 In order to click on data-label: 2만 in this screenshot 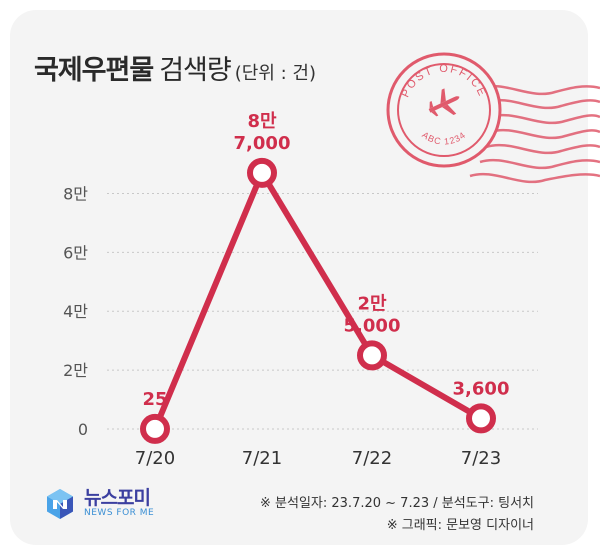, I will do `click(372, 303)`.